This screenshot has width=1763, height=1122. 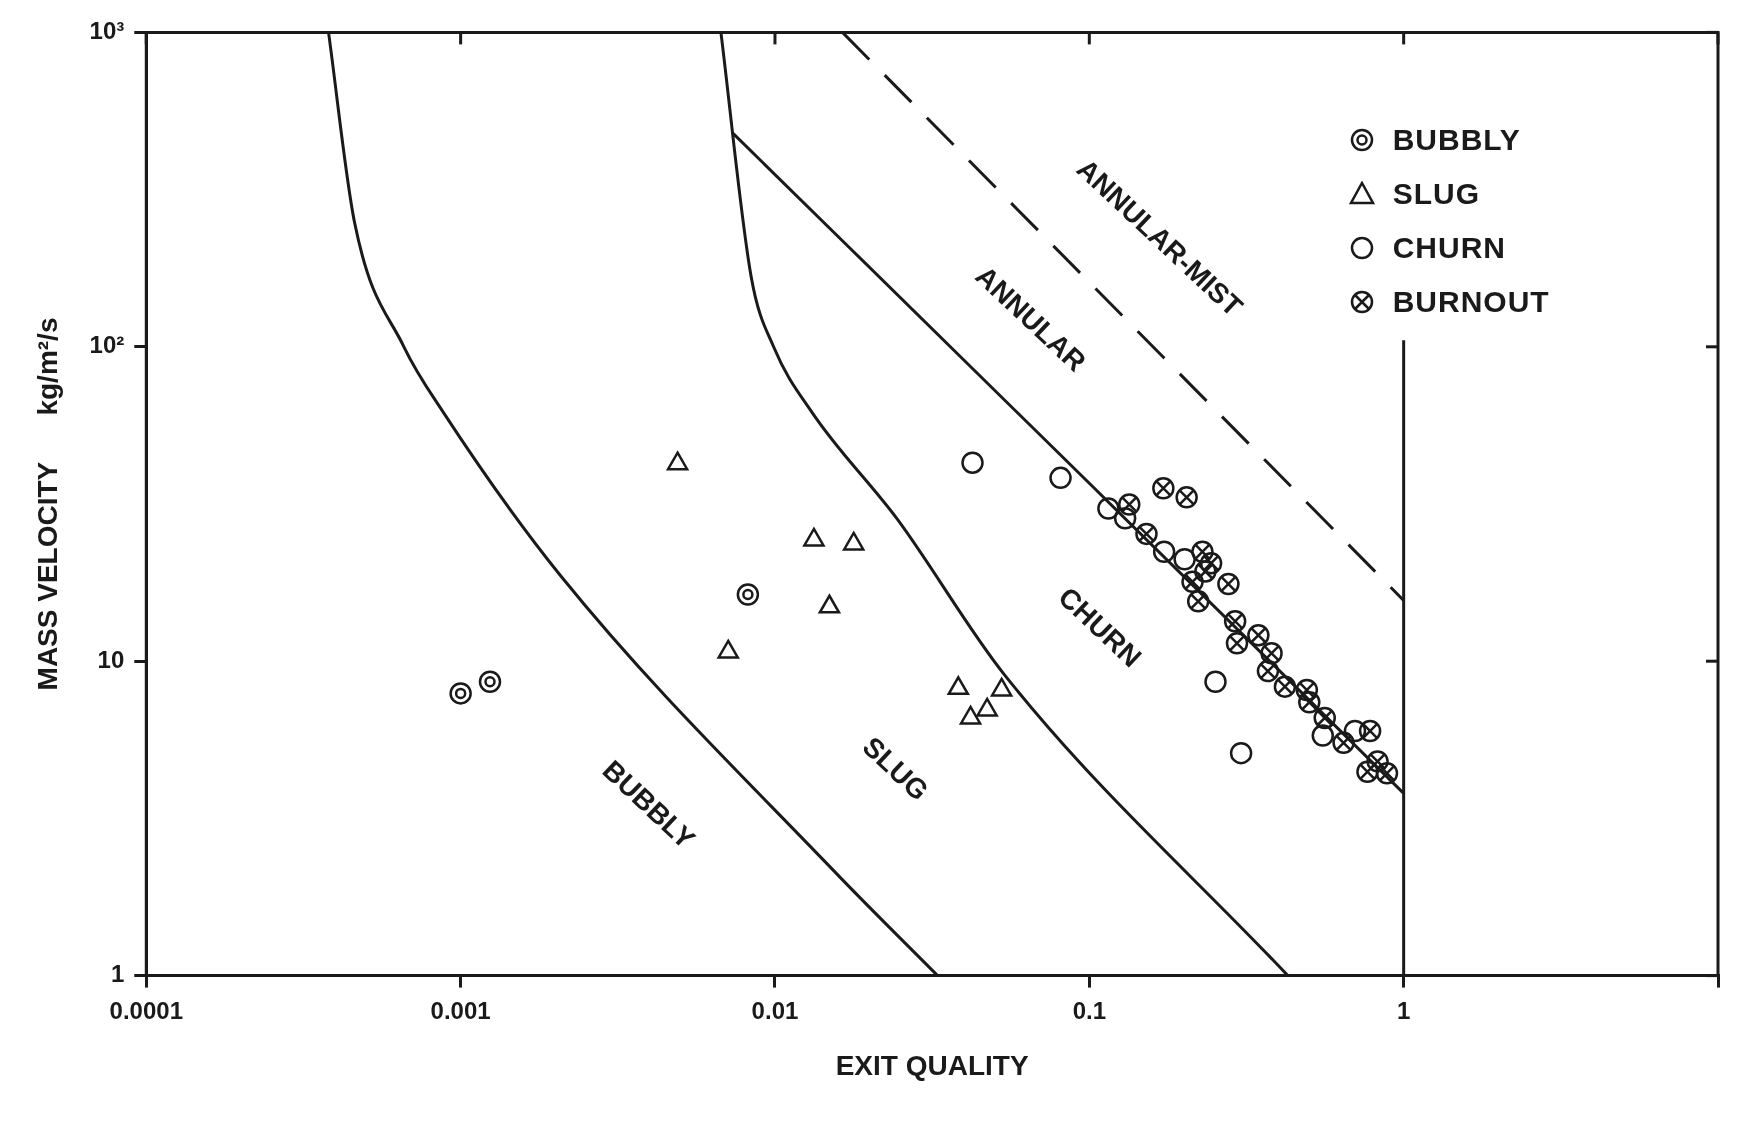 What do you see at coordinates (932, 1065) in the screenshot?
I see `x-axis-title: EXIT QUALITY` at bounding box center [932, 1065].